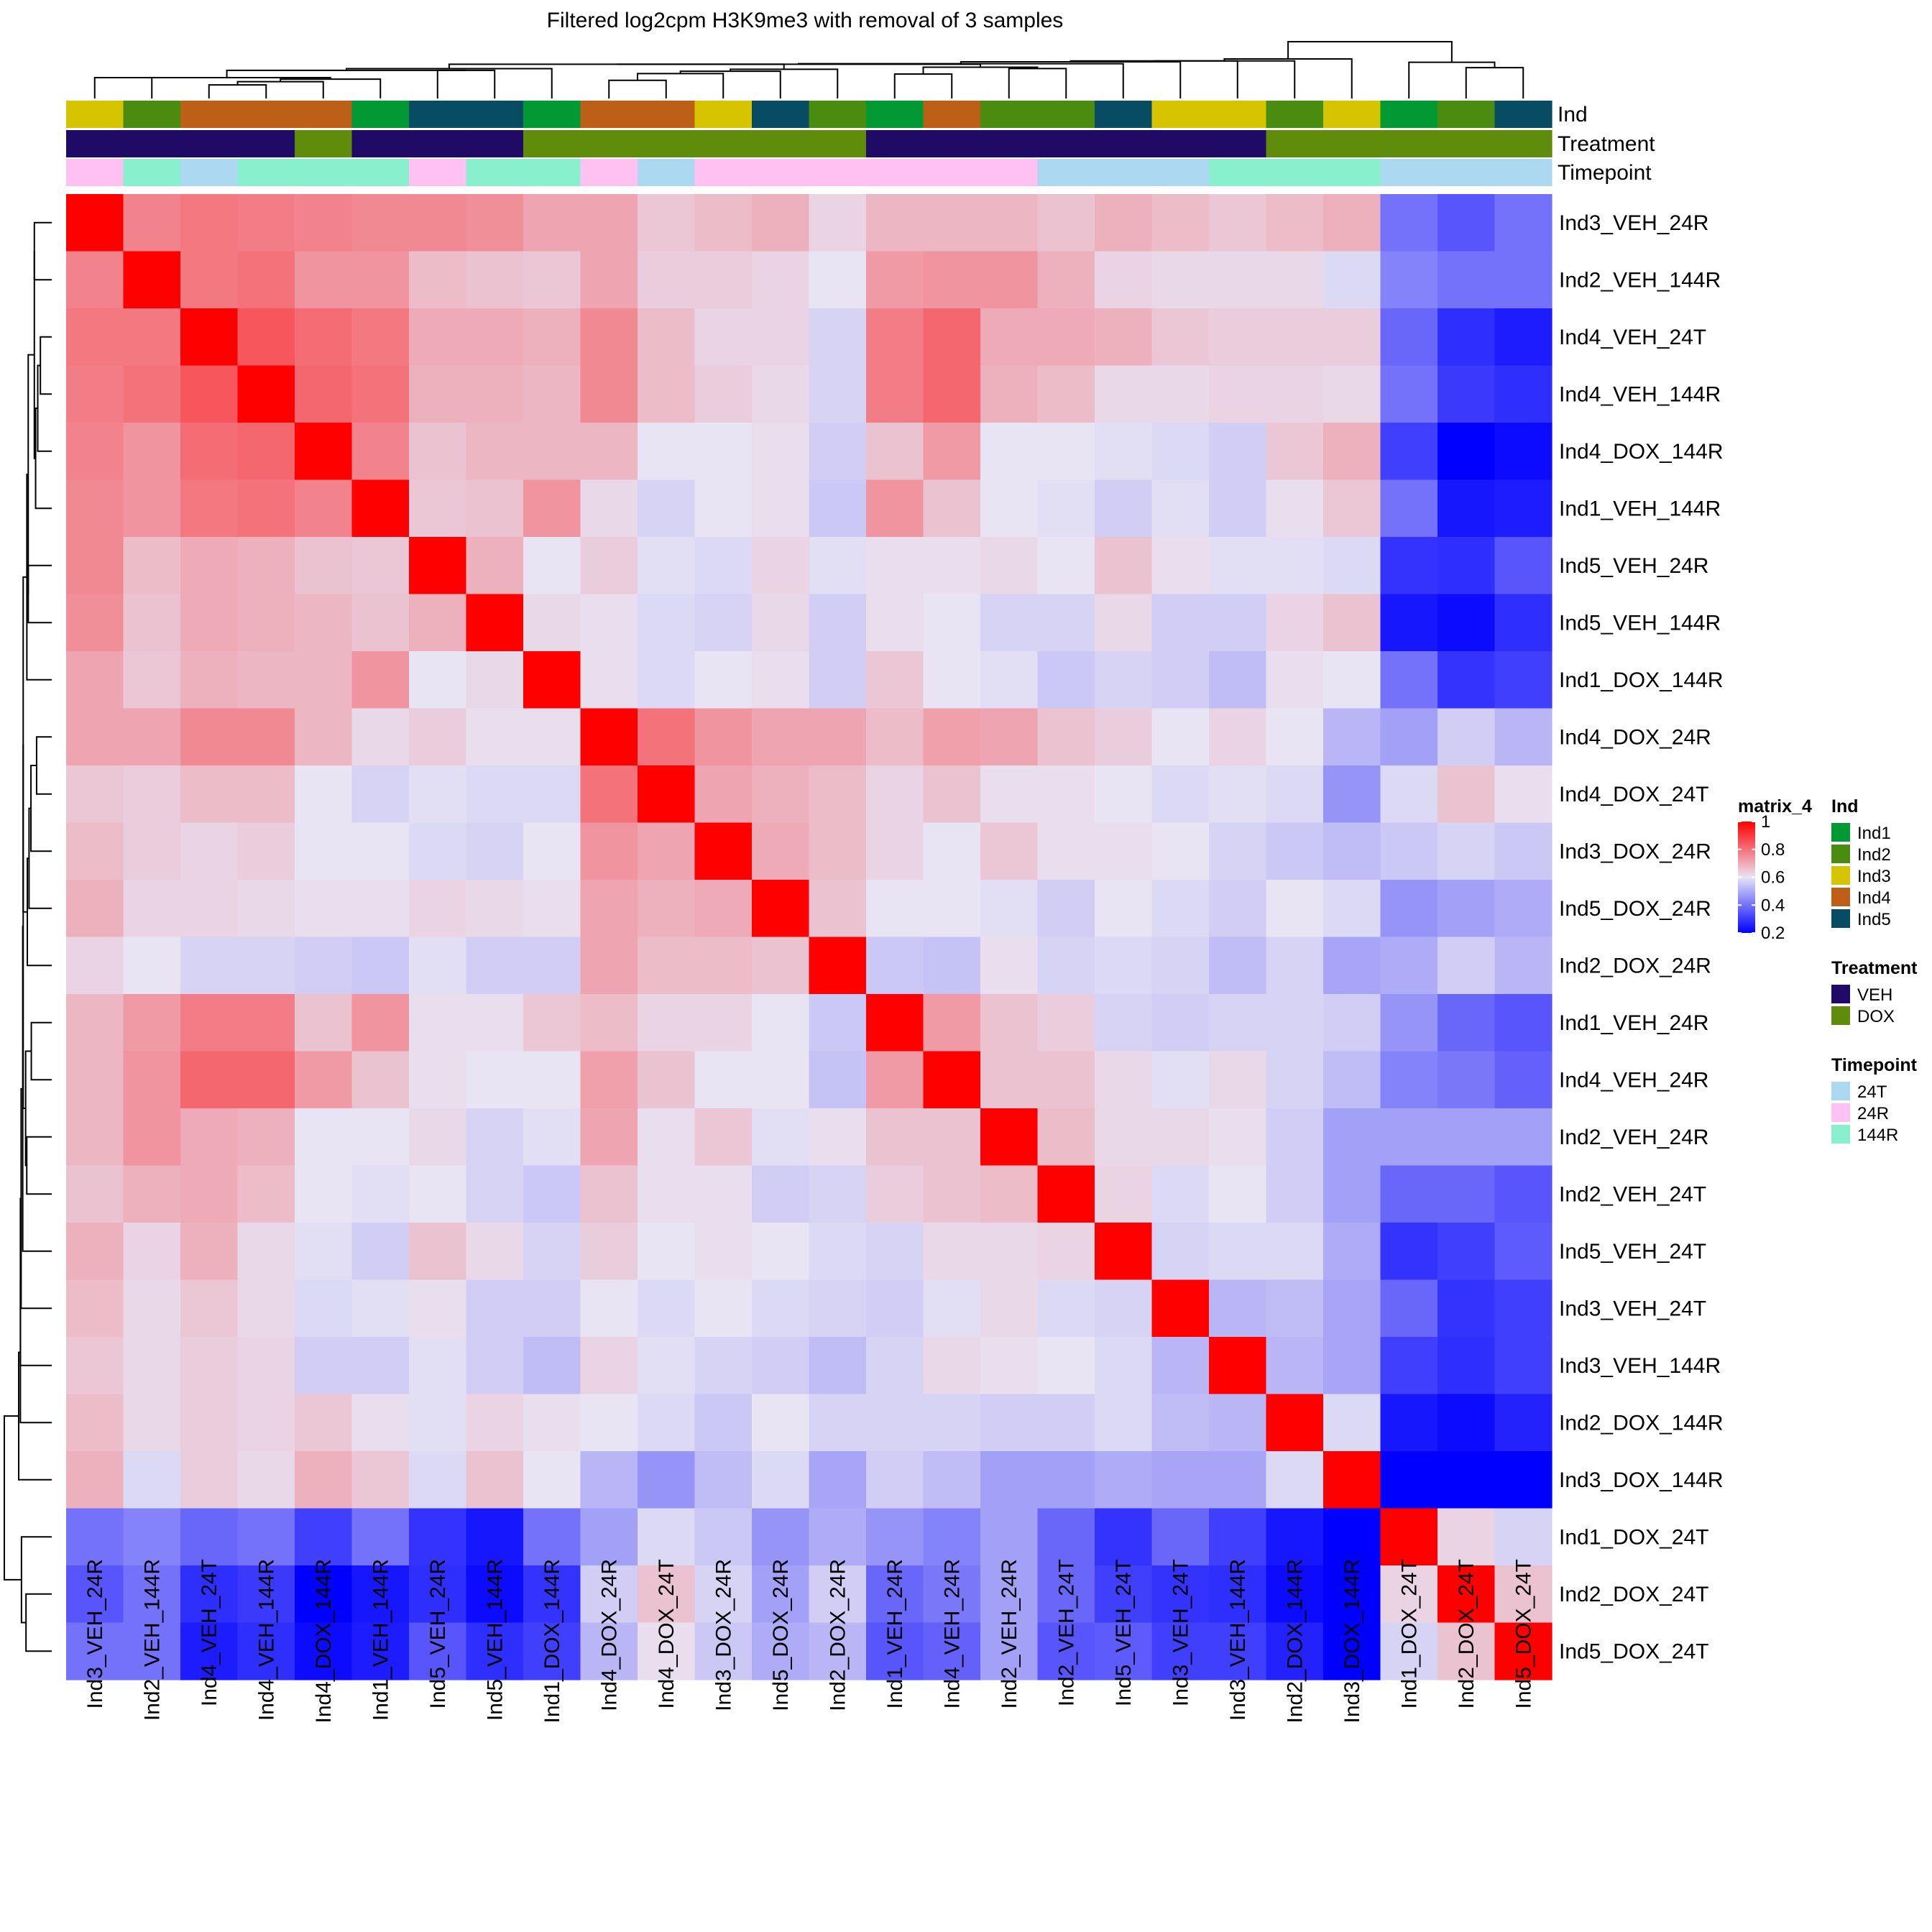  Describe the element at coordinates (1633, 1594) in the screenshot. I see `row-label: Ind2_DOX_24T` at that location.